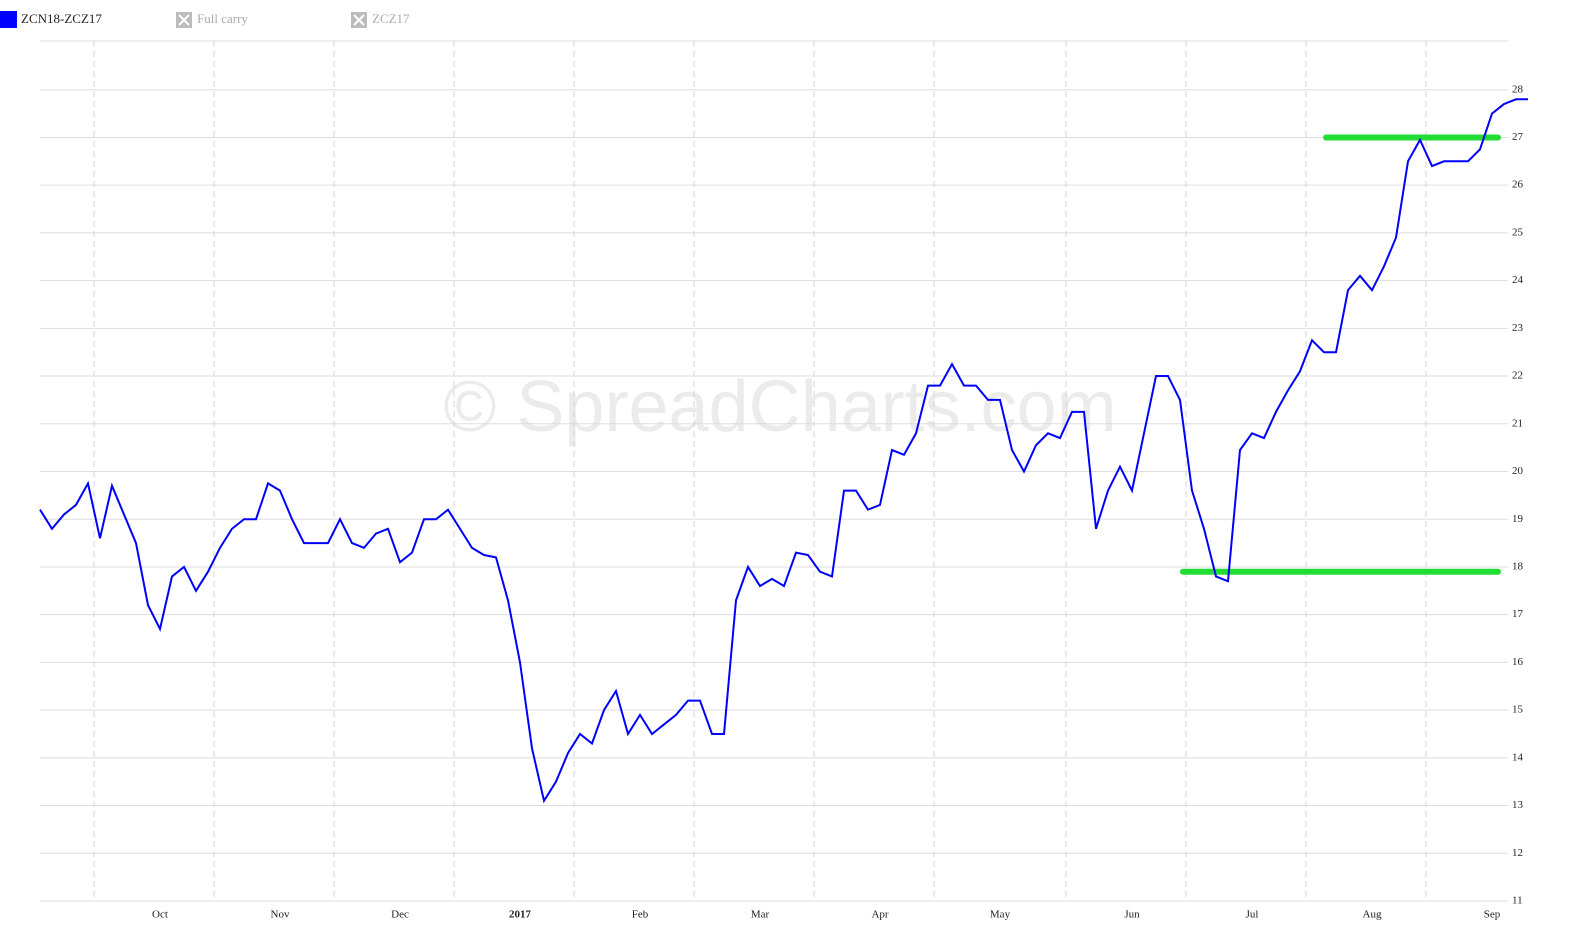 The width and height of the screenshot is (1570, 938). What do you see at coordinates (1517, 853) in the screenshot?
I see `y-tick-label: 12` at bounding box center [1517, 853].